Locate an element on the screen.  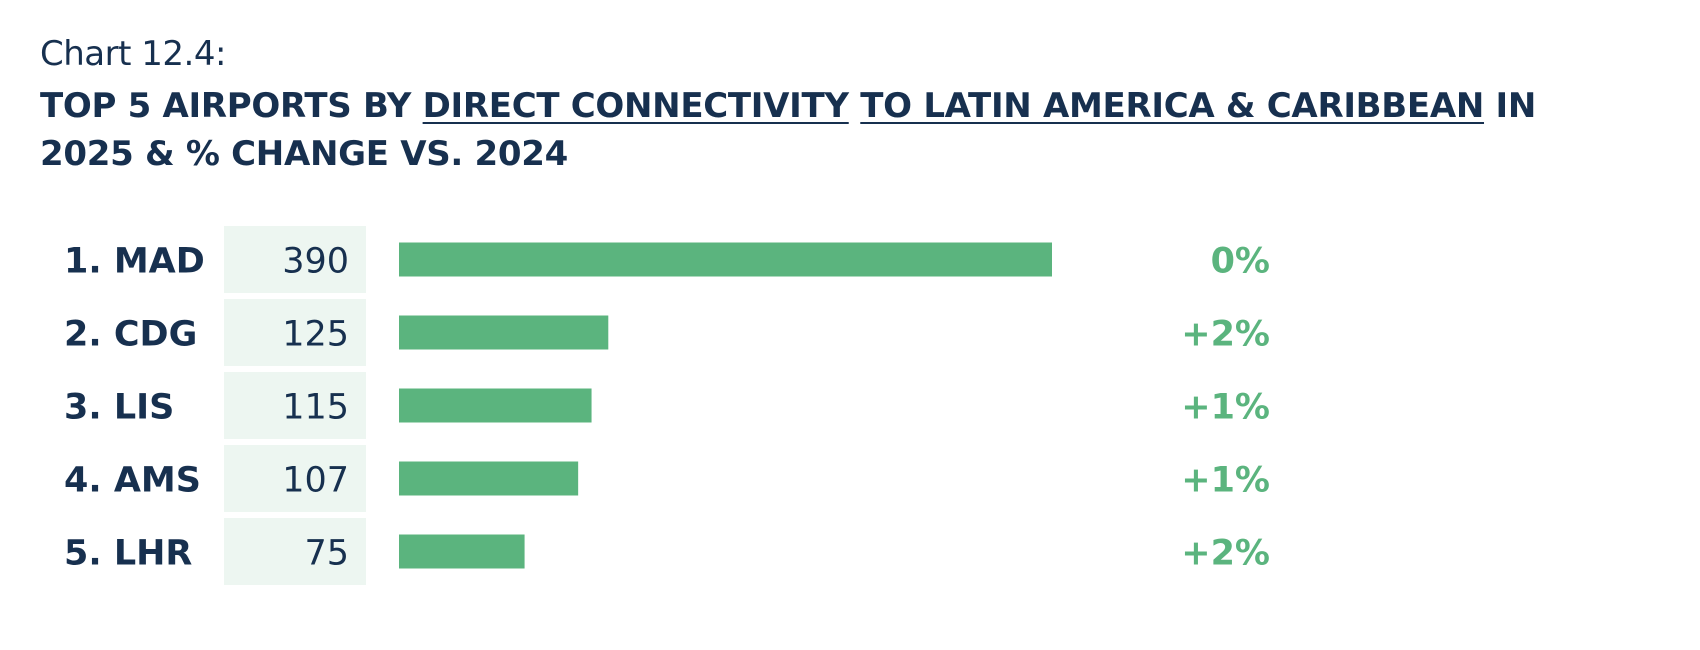
value-label: 107 is located at coordinates (315, 481).